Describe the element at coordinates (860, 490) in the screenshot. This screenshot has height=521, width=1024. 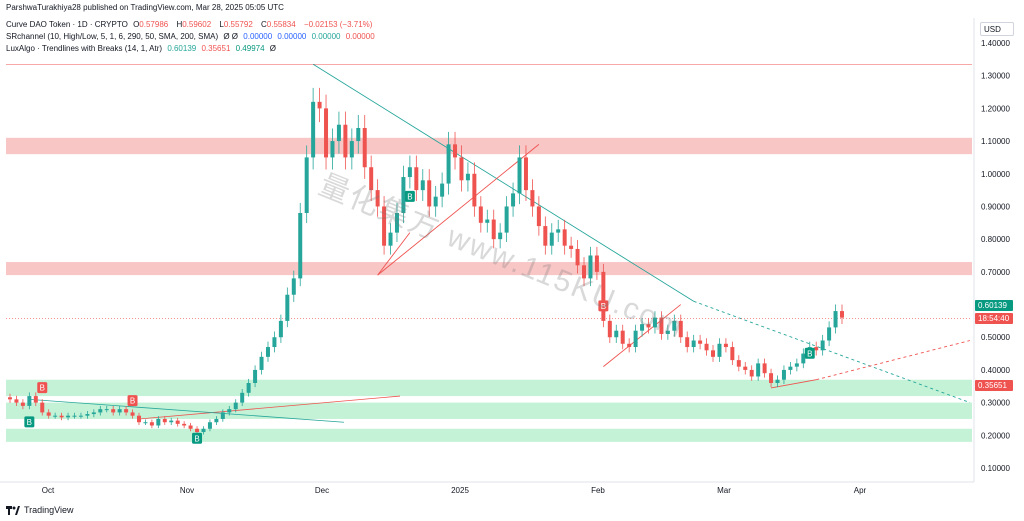
I see `time-tick-label: Apr` at that location.